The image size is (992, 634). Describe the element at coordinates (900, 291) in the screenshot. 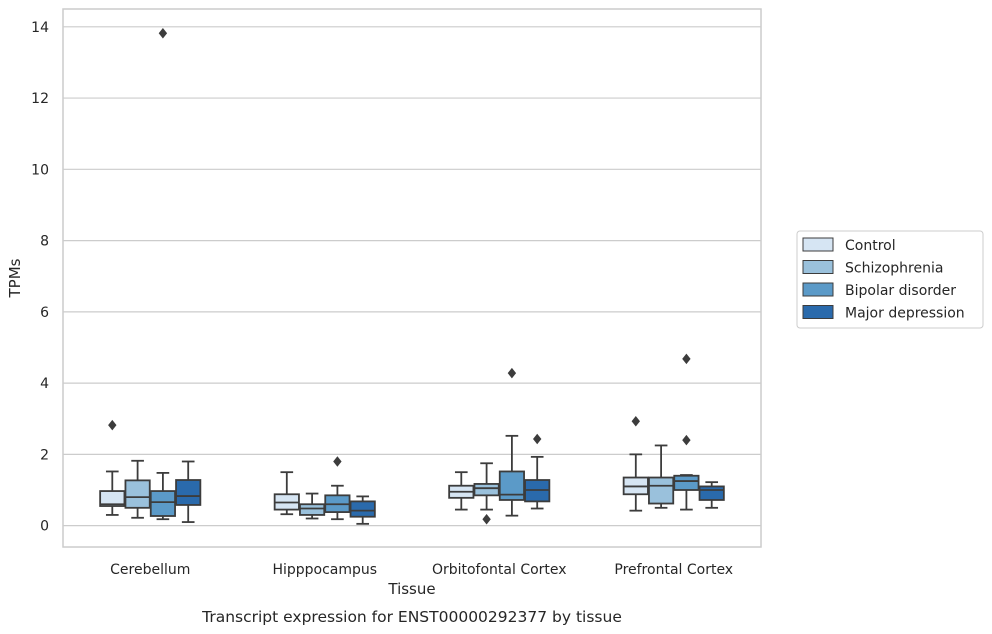

I see `legend-label: Bipolar disorder` at that location.